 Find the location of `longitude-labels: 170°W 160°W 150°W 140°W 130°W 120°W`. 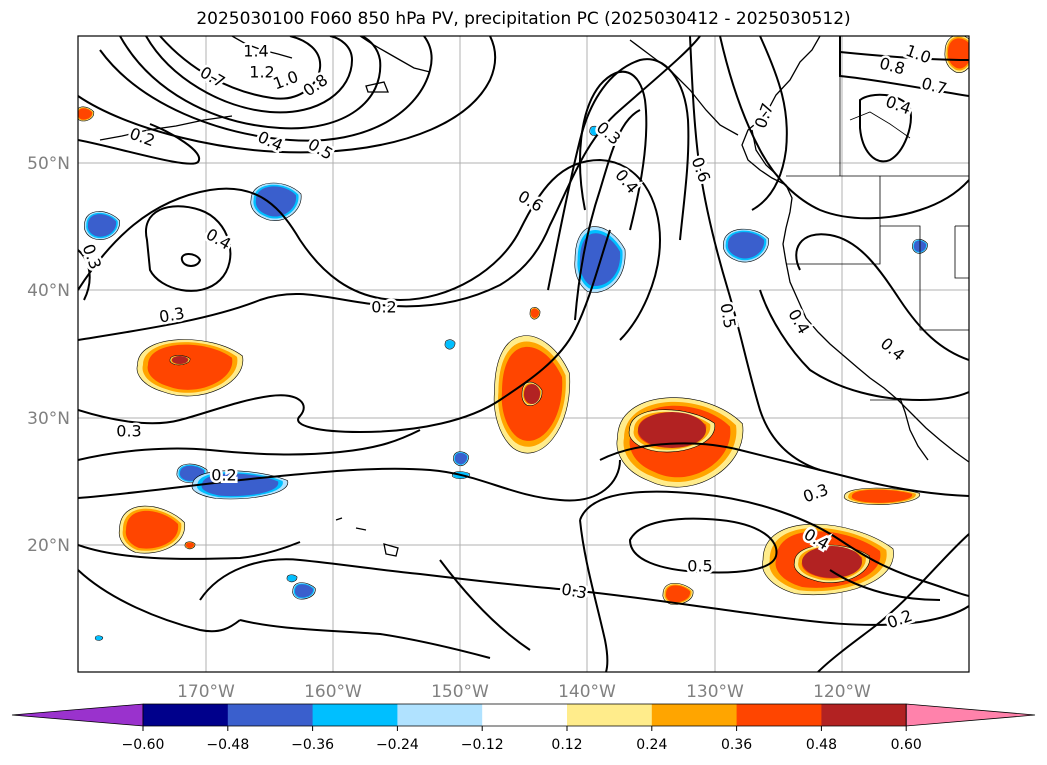

longitude-labels: 170°W 160°W 150°W 140°W 130°W 120°W is located at coordinates (524, 692).